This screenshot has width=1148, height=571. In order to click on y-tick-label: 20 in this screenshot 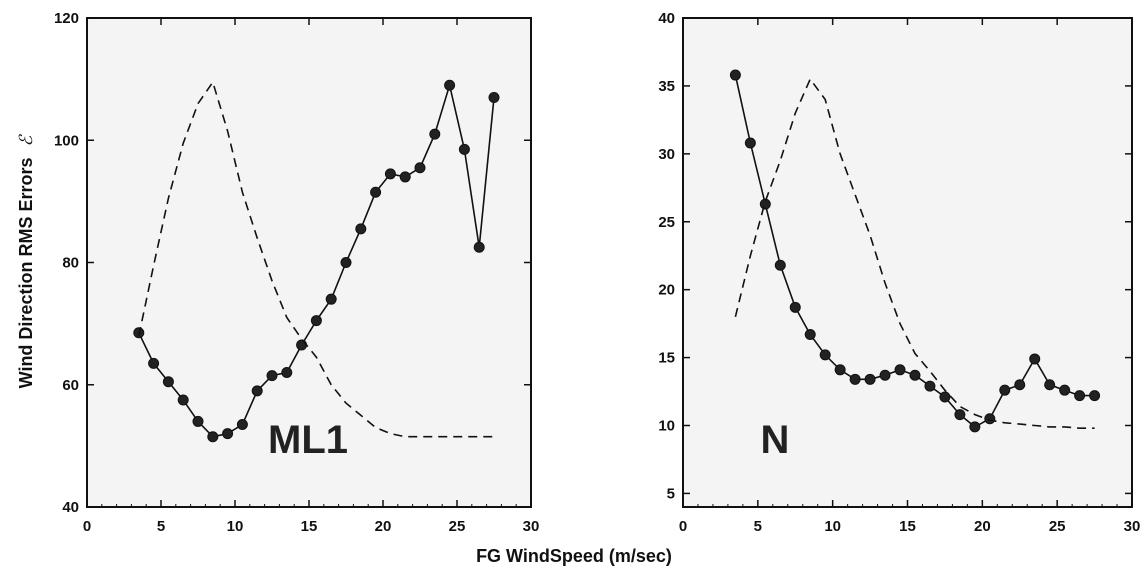, I will do `click(666, 290)`.